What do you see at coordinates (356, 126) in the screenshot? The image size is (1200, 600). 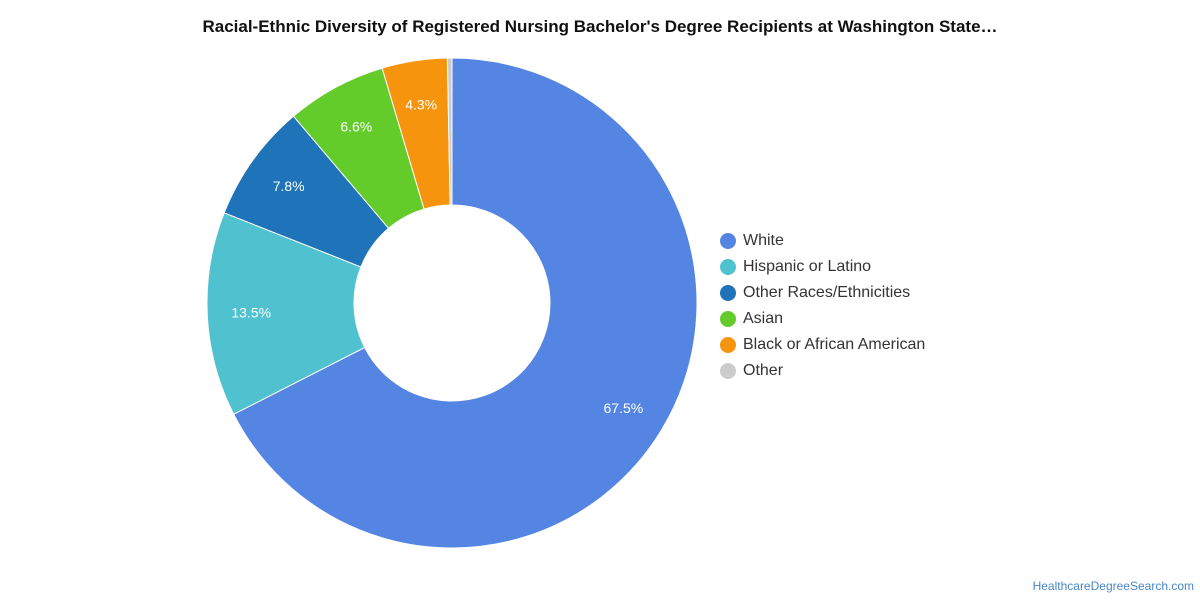 I see `slice-label-asian: 6.6%` at bounding box center [356, 126].